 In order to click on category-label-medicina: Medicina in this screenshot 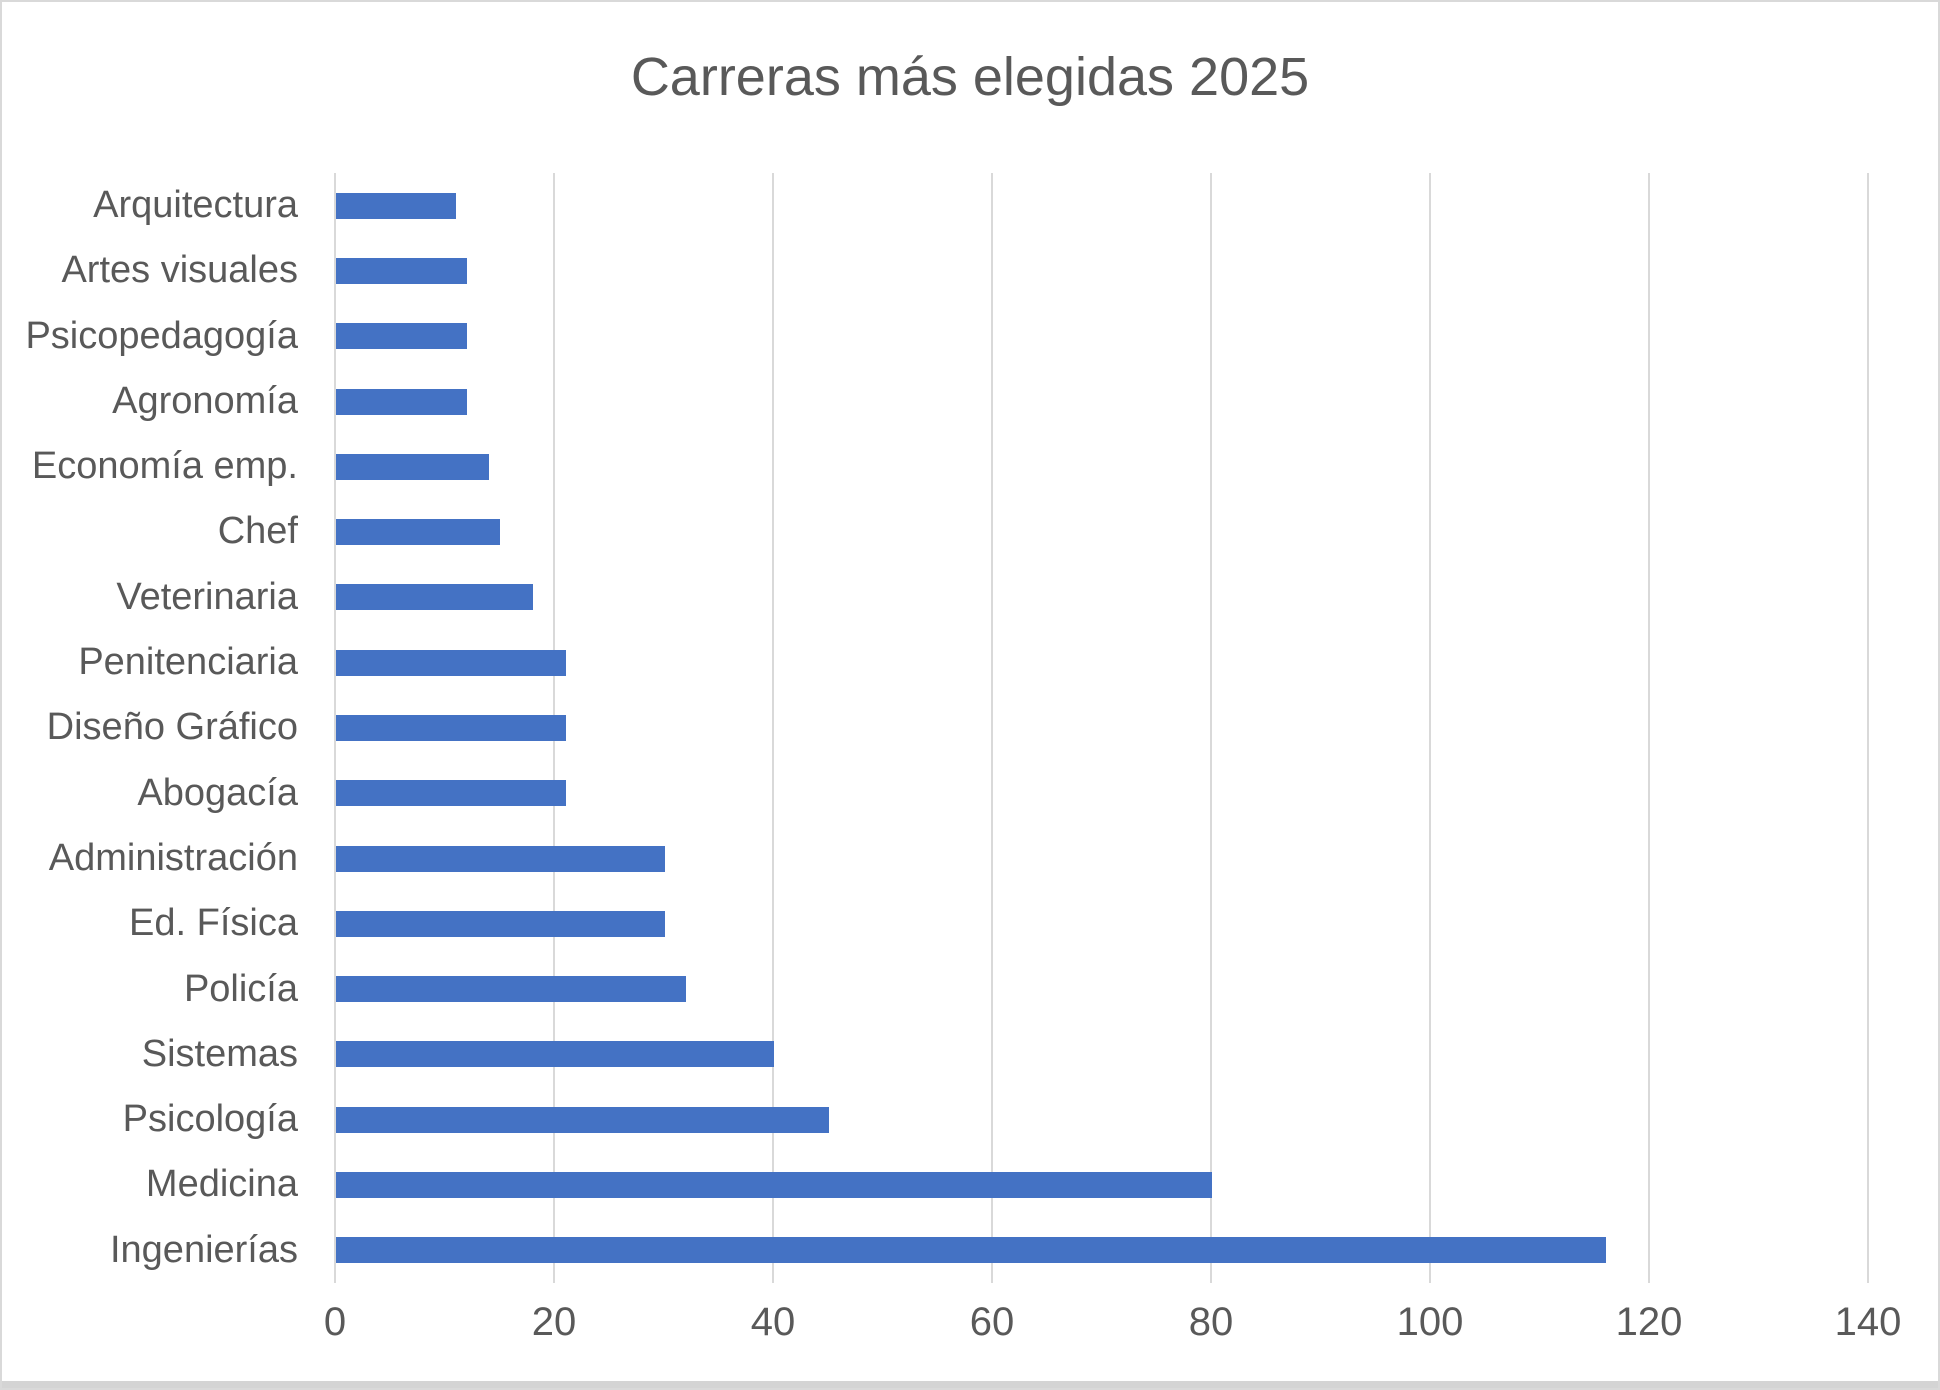, I will do `click(221, 1184)`.